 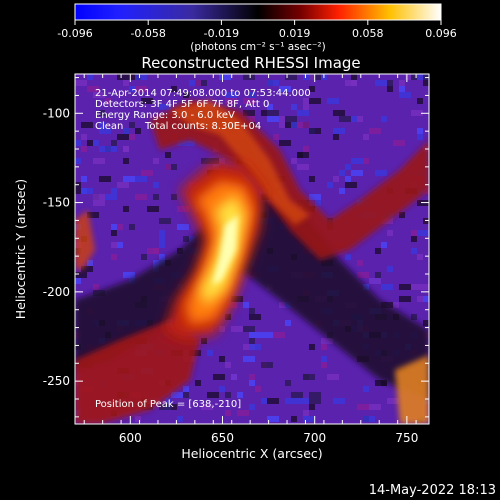 I want to click on colorbar-tick-label: -0.096, so click(x=74, y=33).